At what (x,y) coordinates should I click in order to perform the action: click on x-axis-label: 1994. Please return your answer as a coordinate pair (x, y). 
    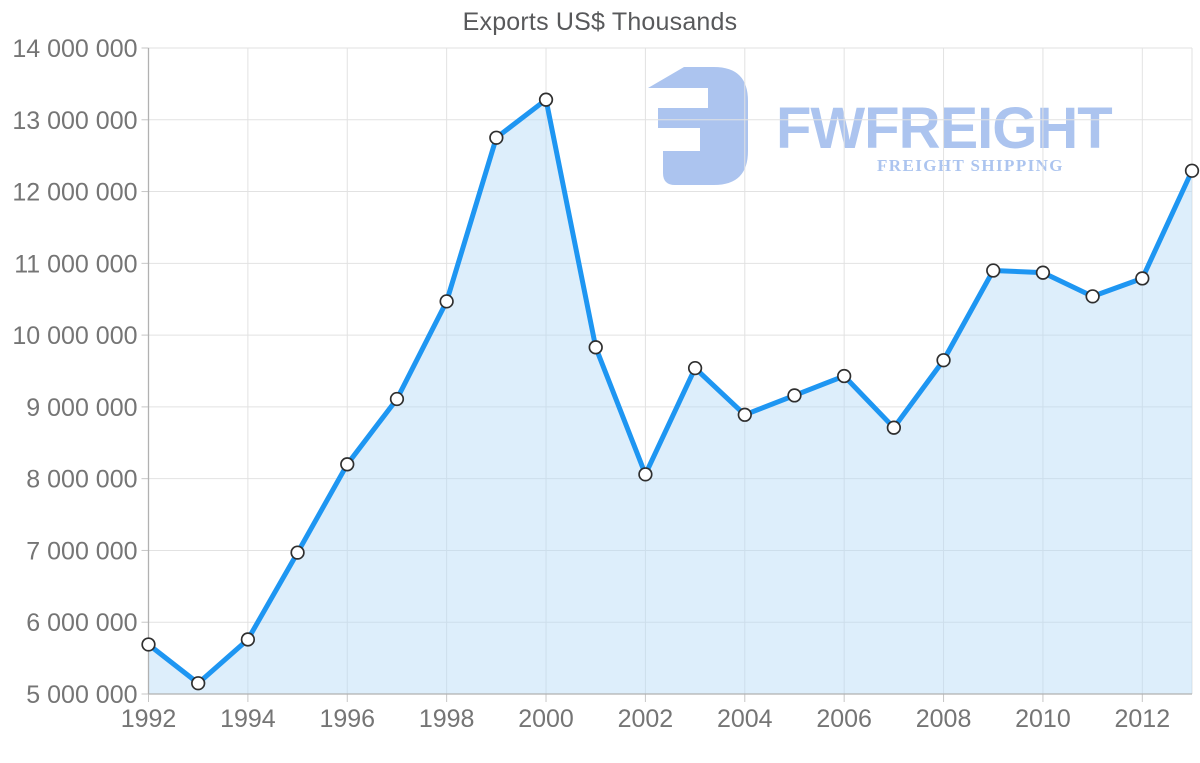
    Looking at the image, I should click on (248, 719).